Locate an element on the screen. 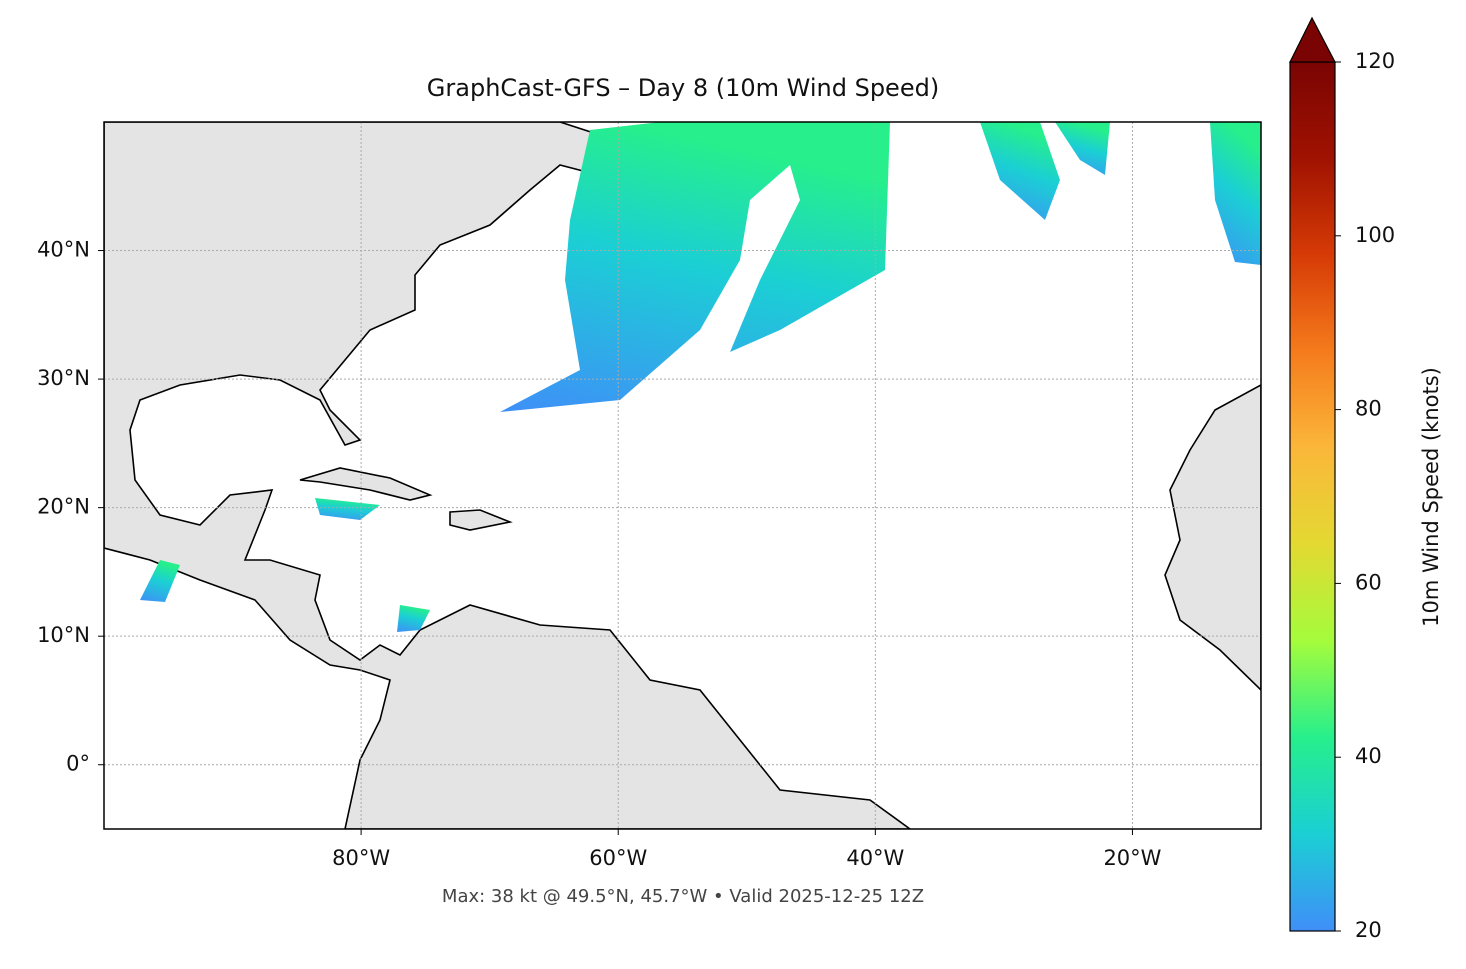 This screenshot has width=1466, height=969. y-tick-label: 30°N is located at coordinates (63, 378).